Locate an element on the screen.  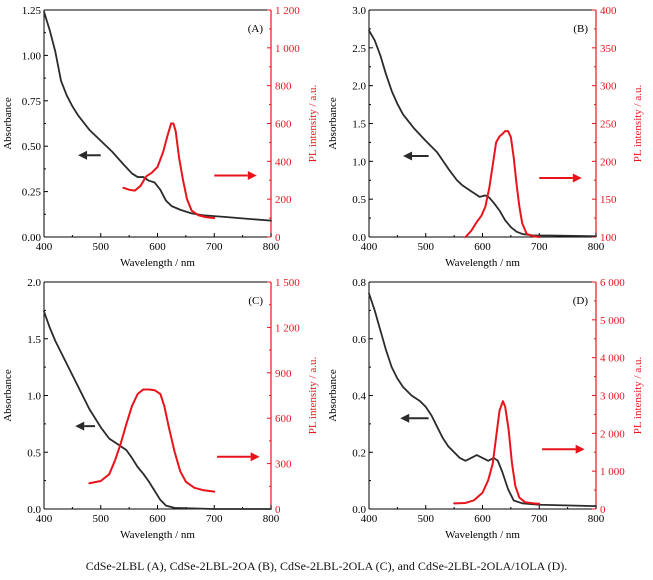
y-left-tick-label: 2.5 is located at coordinates (359, 49).